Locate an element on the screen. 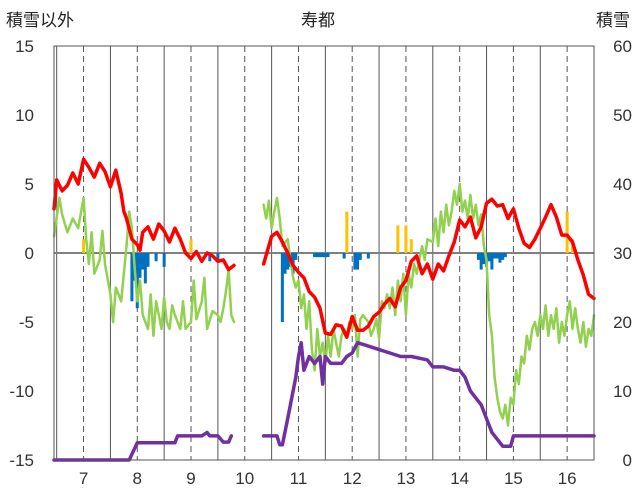 This screenshot has width=636, height=501. chart-title: 寿都 is located at coordinates (318, 21).